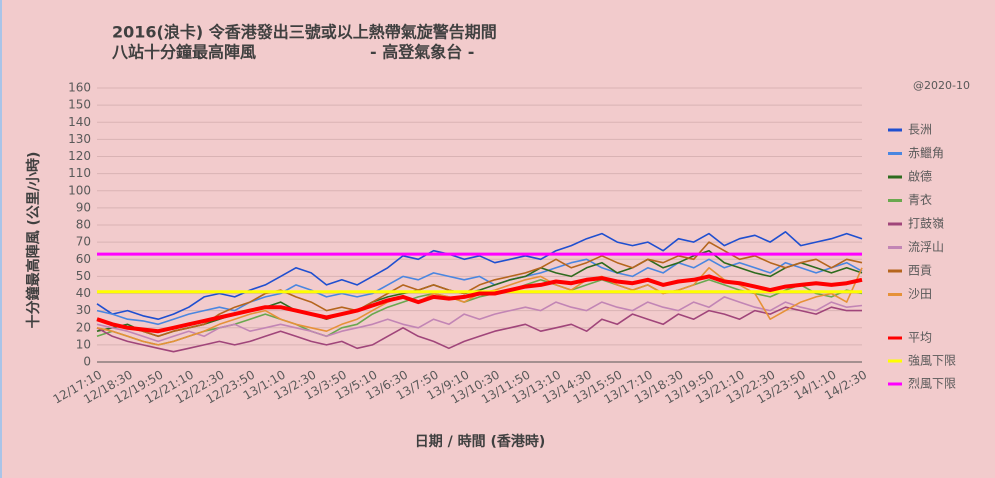 Image resolution: width=995 pixels, height=478 pixels. I want to click on y-tick-label: 90, so click(83, 207).